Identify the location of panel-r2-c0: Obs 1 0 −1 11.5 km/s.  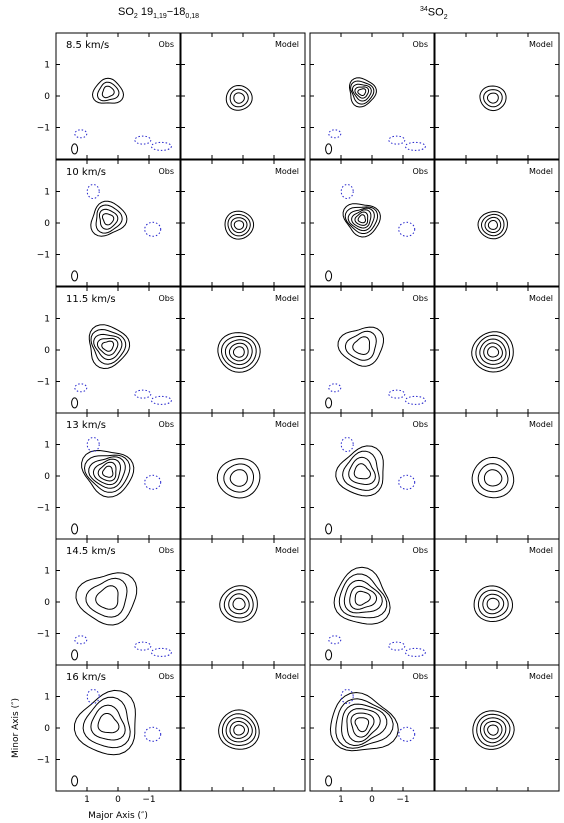
(109, 350).